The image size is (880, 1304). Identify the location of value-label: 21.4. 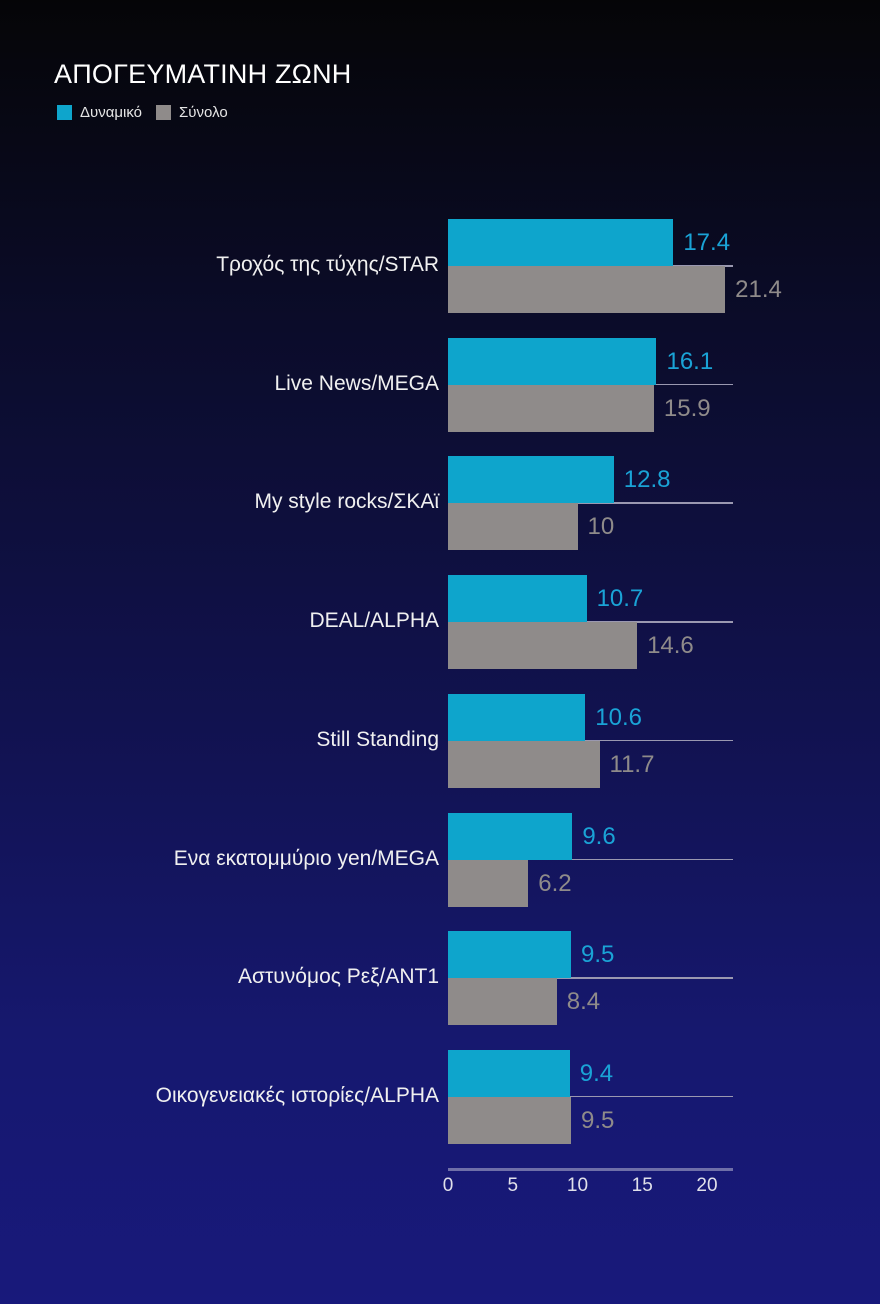
(758, 289).